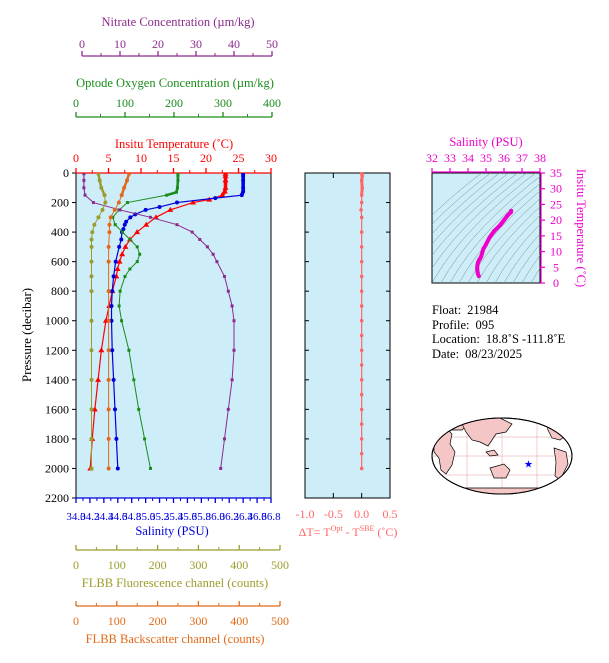 The width and height of the screenshot is (609, 663). Describe the element at coordinates (76, 565) in the screenshot. I see `fluorescence-tick-label: 0` at that location.